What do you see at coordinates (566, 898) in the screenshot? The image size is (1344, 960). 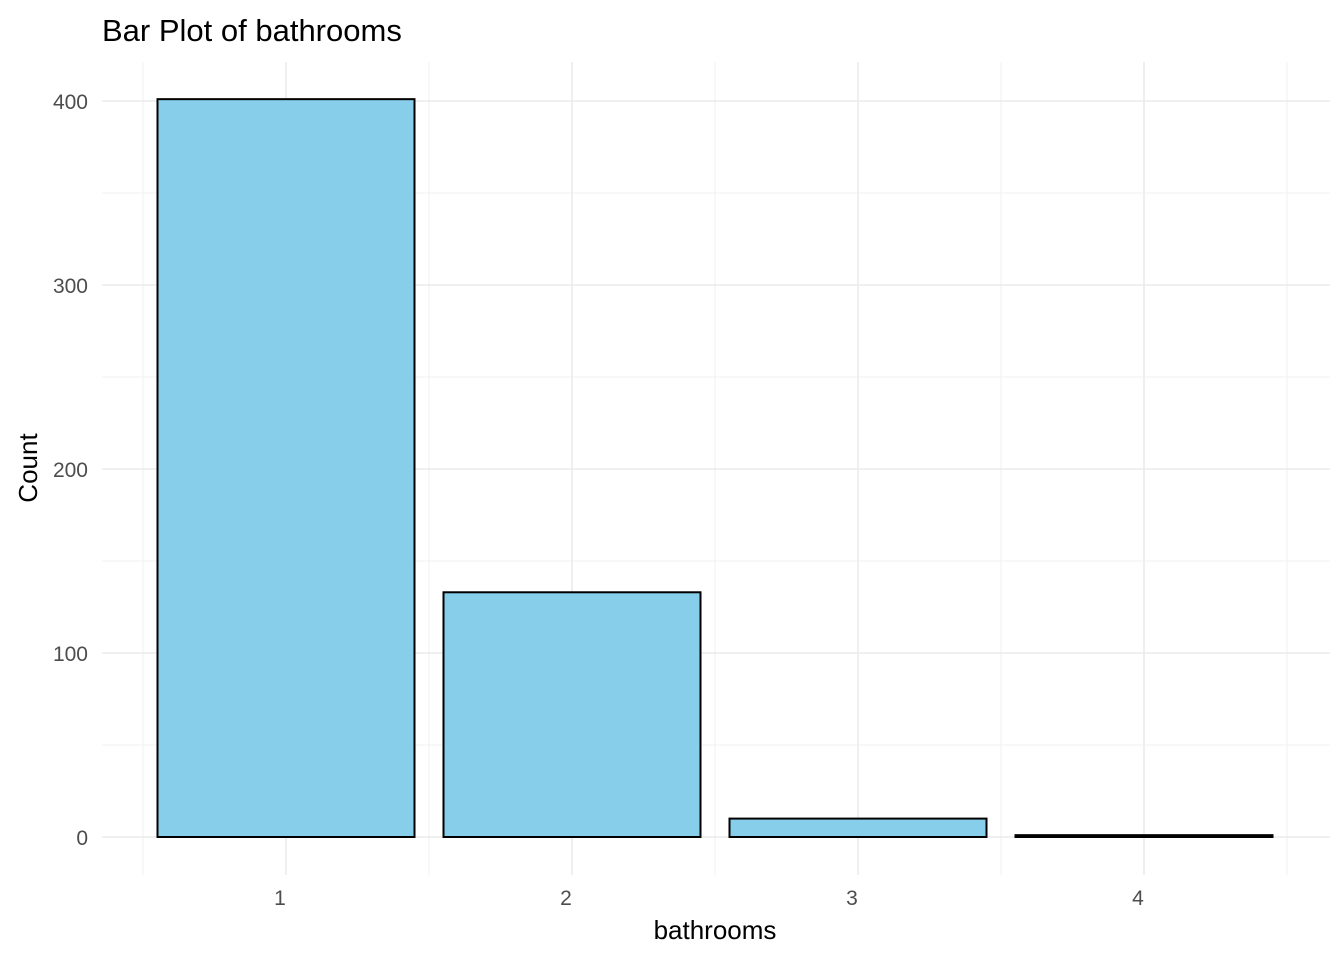 I see `x-tick-label: 2` at bounding box center [566, 898].